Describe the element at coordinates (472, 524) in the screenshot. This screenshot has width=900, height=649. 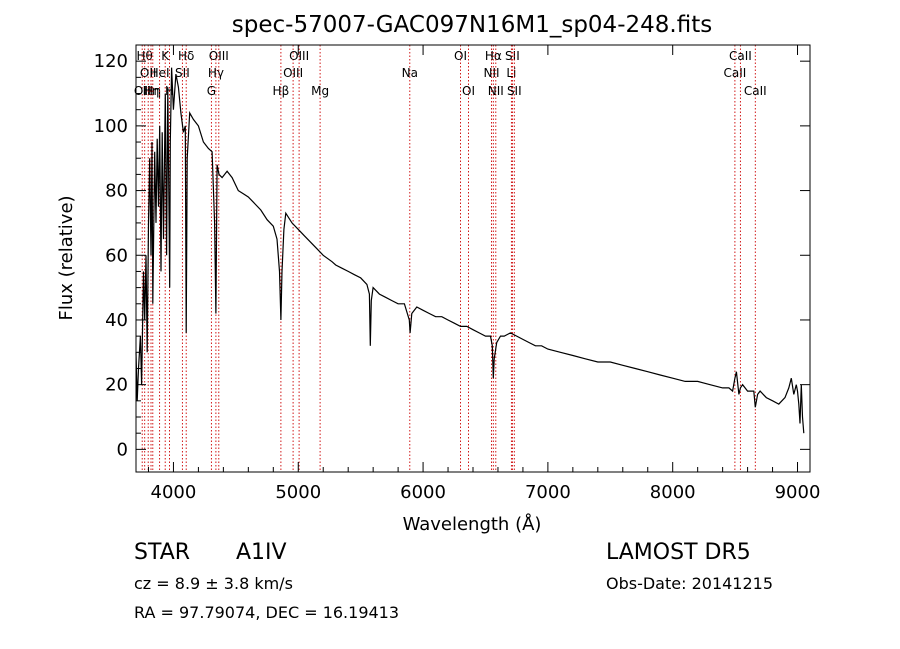
I see `x-axis-label: Wavelength (Å)` at that location.